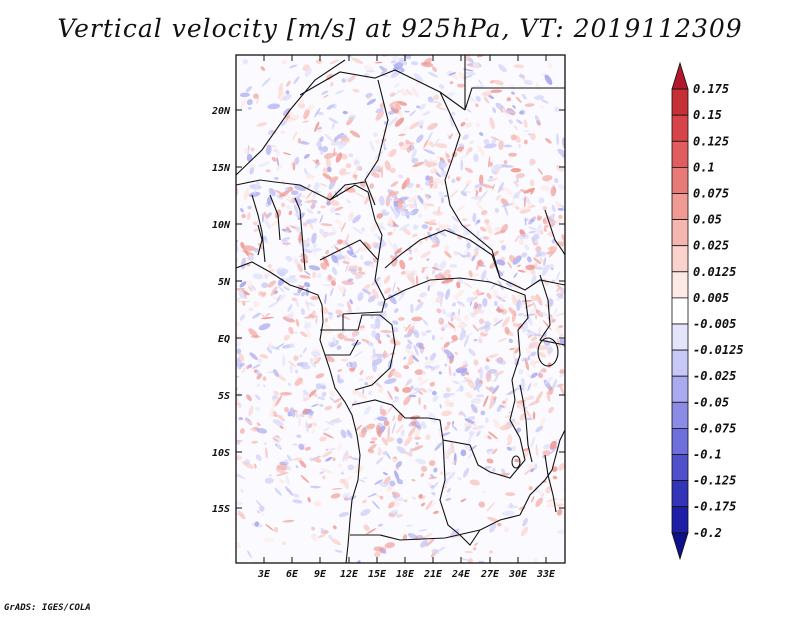  What do you see at coordinates (680, 311) in the screenshot?
I see `colorbar-swatch` at bounding box center [680, 311].